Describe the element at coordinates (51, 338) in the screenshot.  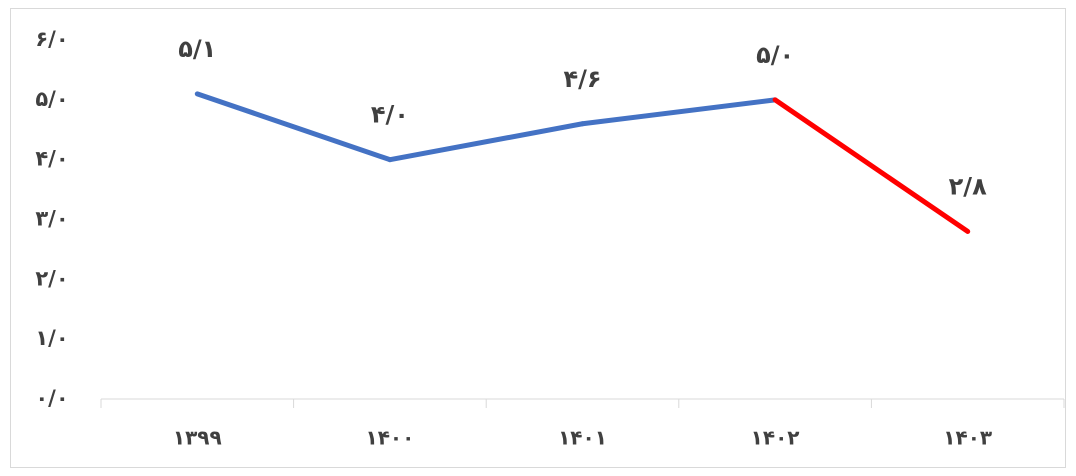
I see `y-tick-label: ۱/۰` at that location.